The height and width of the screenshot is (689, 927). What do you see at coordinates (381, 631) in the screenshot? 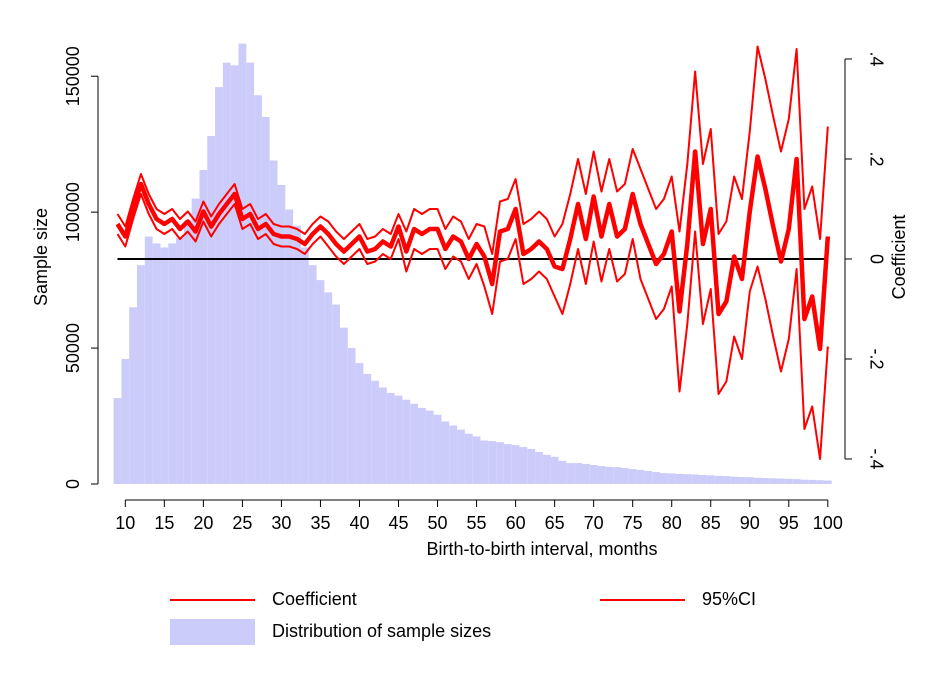
I see `legend-label: Distribution of sample sizes` at bounding box center [381, 631].